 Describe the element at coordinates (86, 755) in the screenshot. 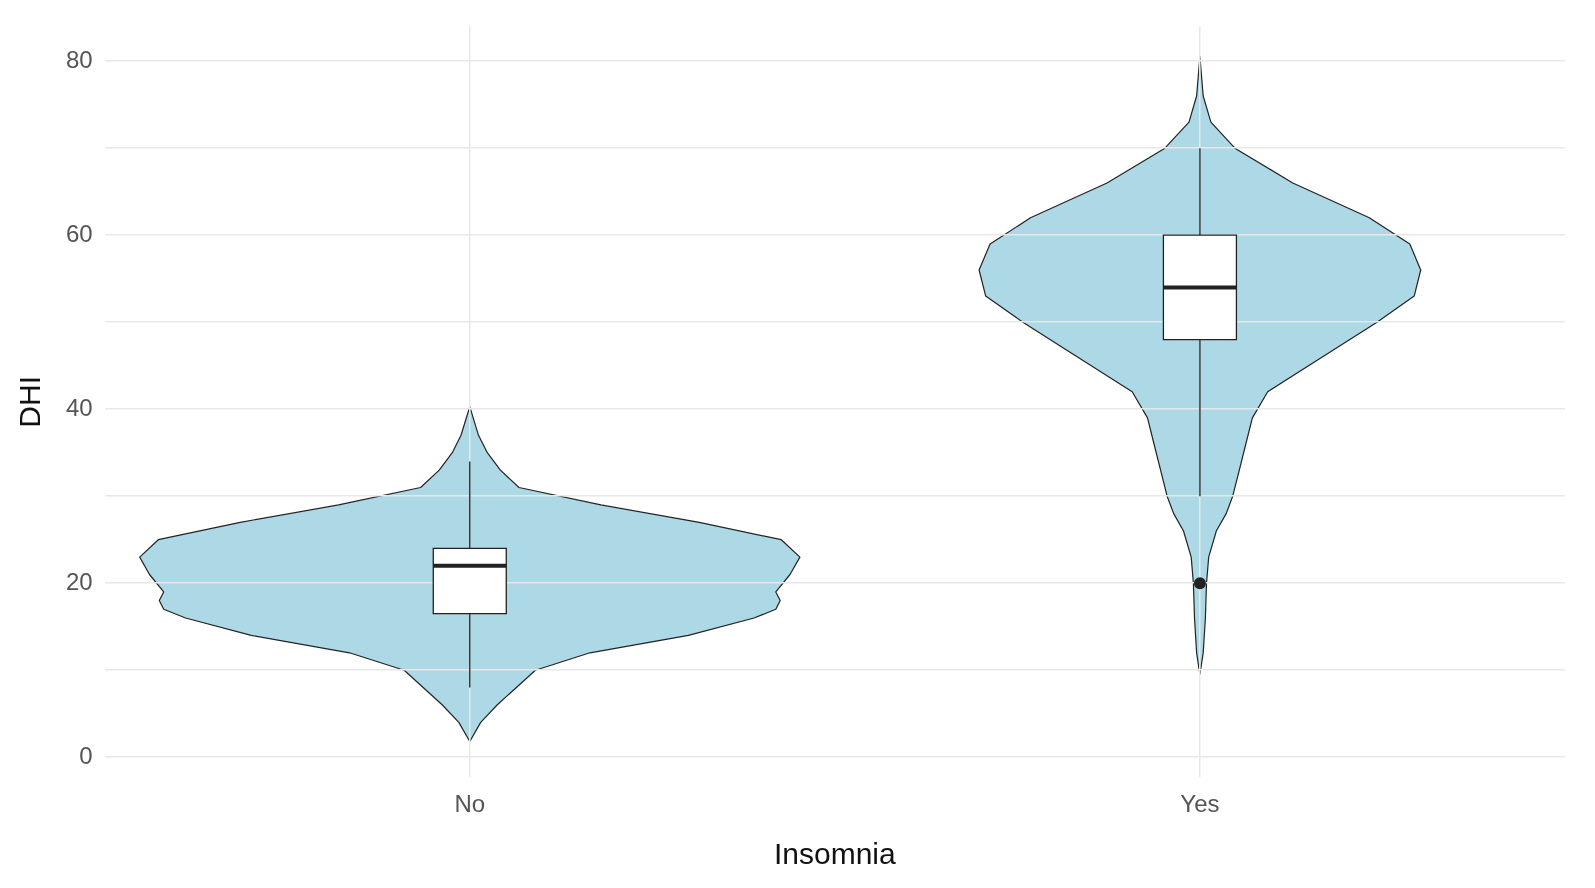

I see `y-tick-label: 0` at that location.